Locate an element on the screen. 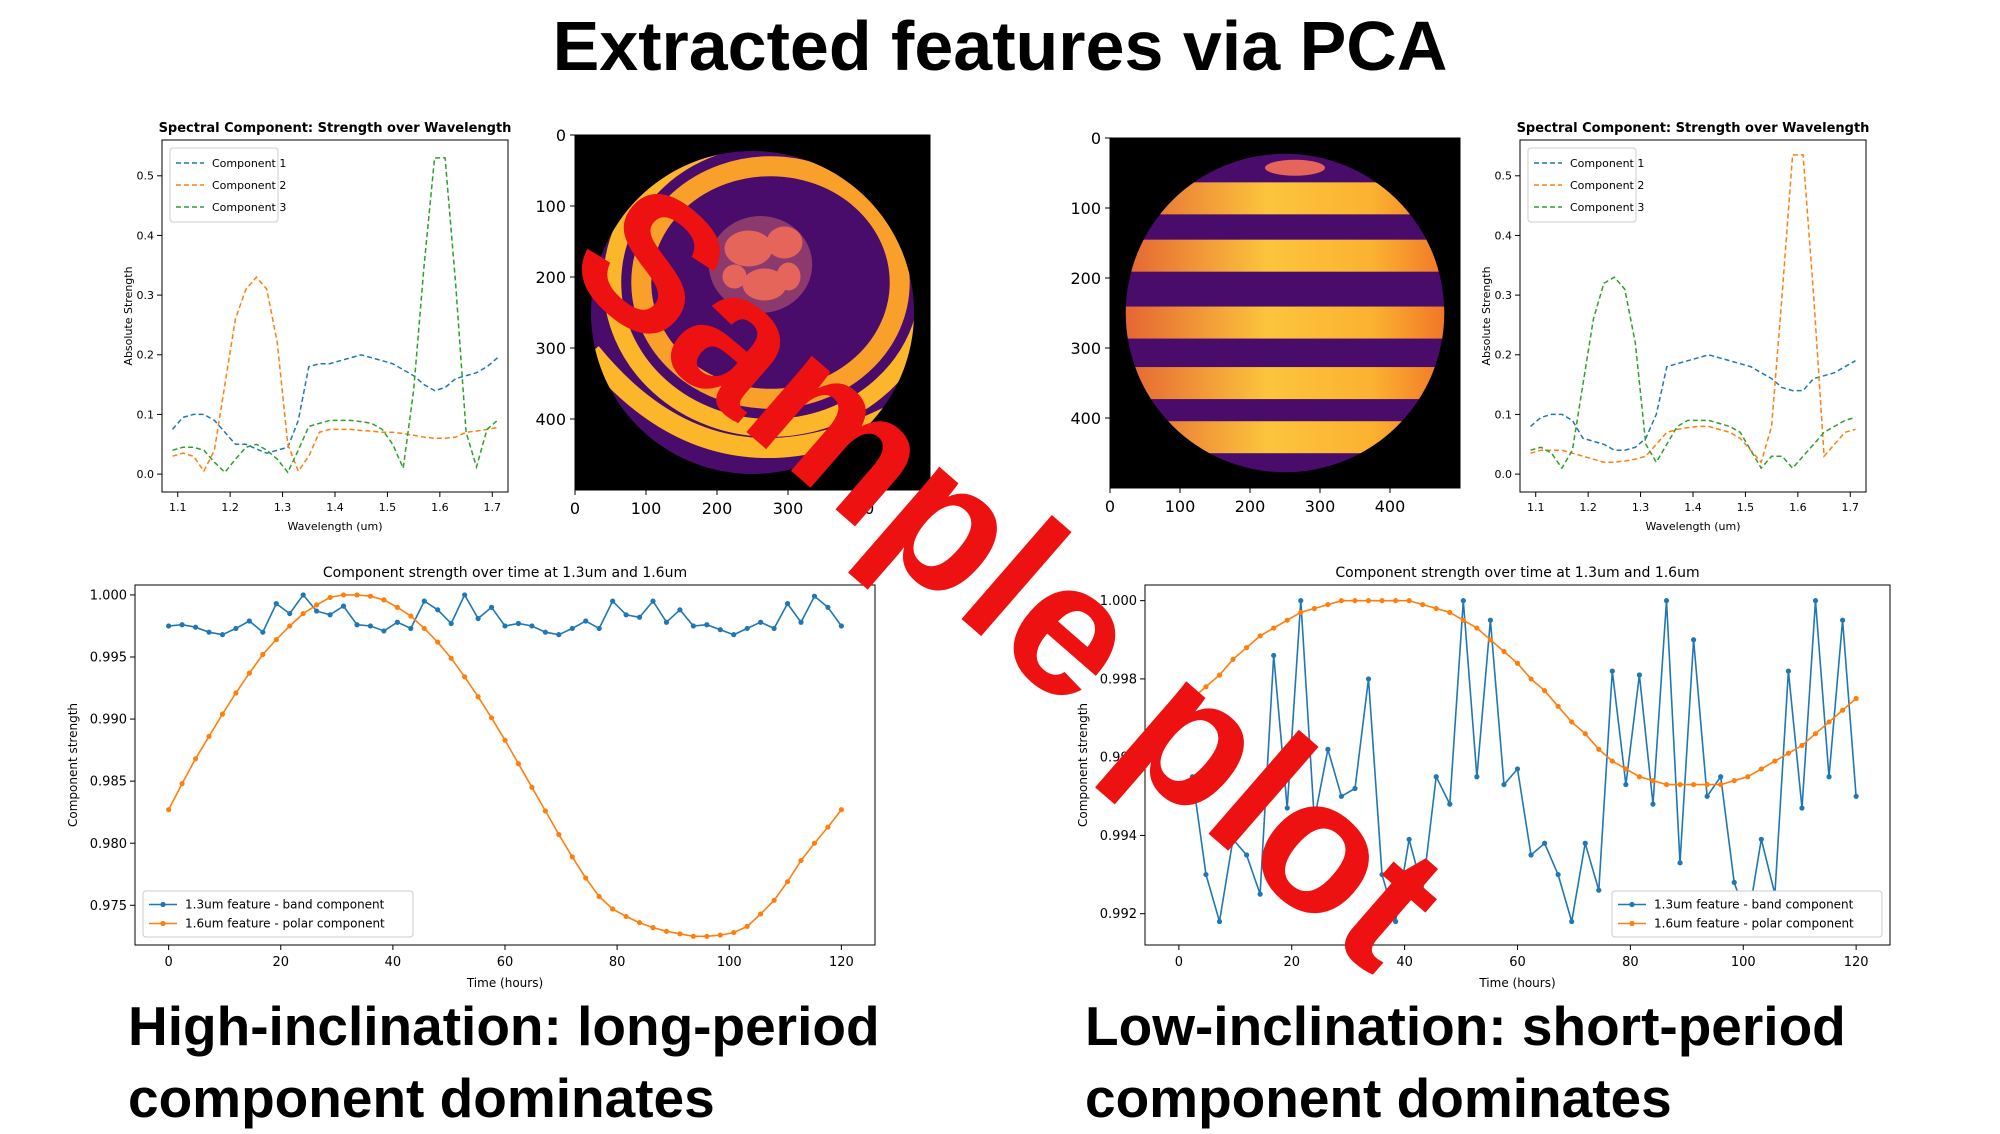 The width and height of the screenshot is (2000, 1134). x-tick-label: 120 is located at coordinates (841, 962).